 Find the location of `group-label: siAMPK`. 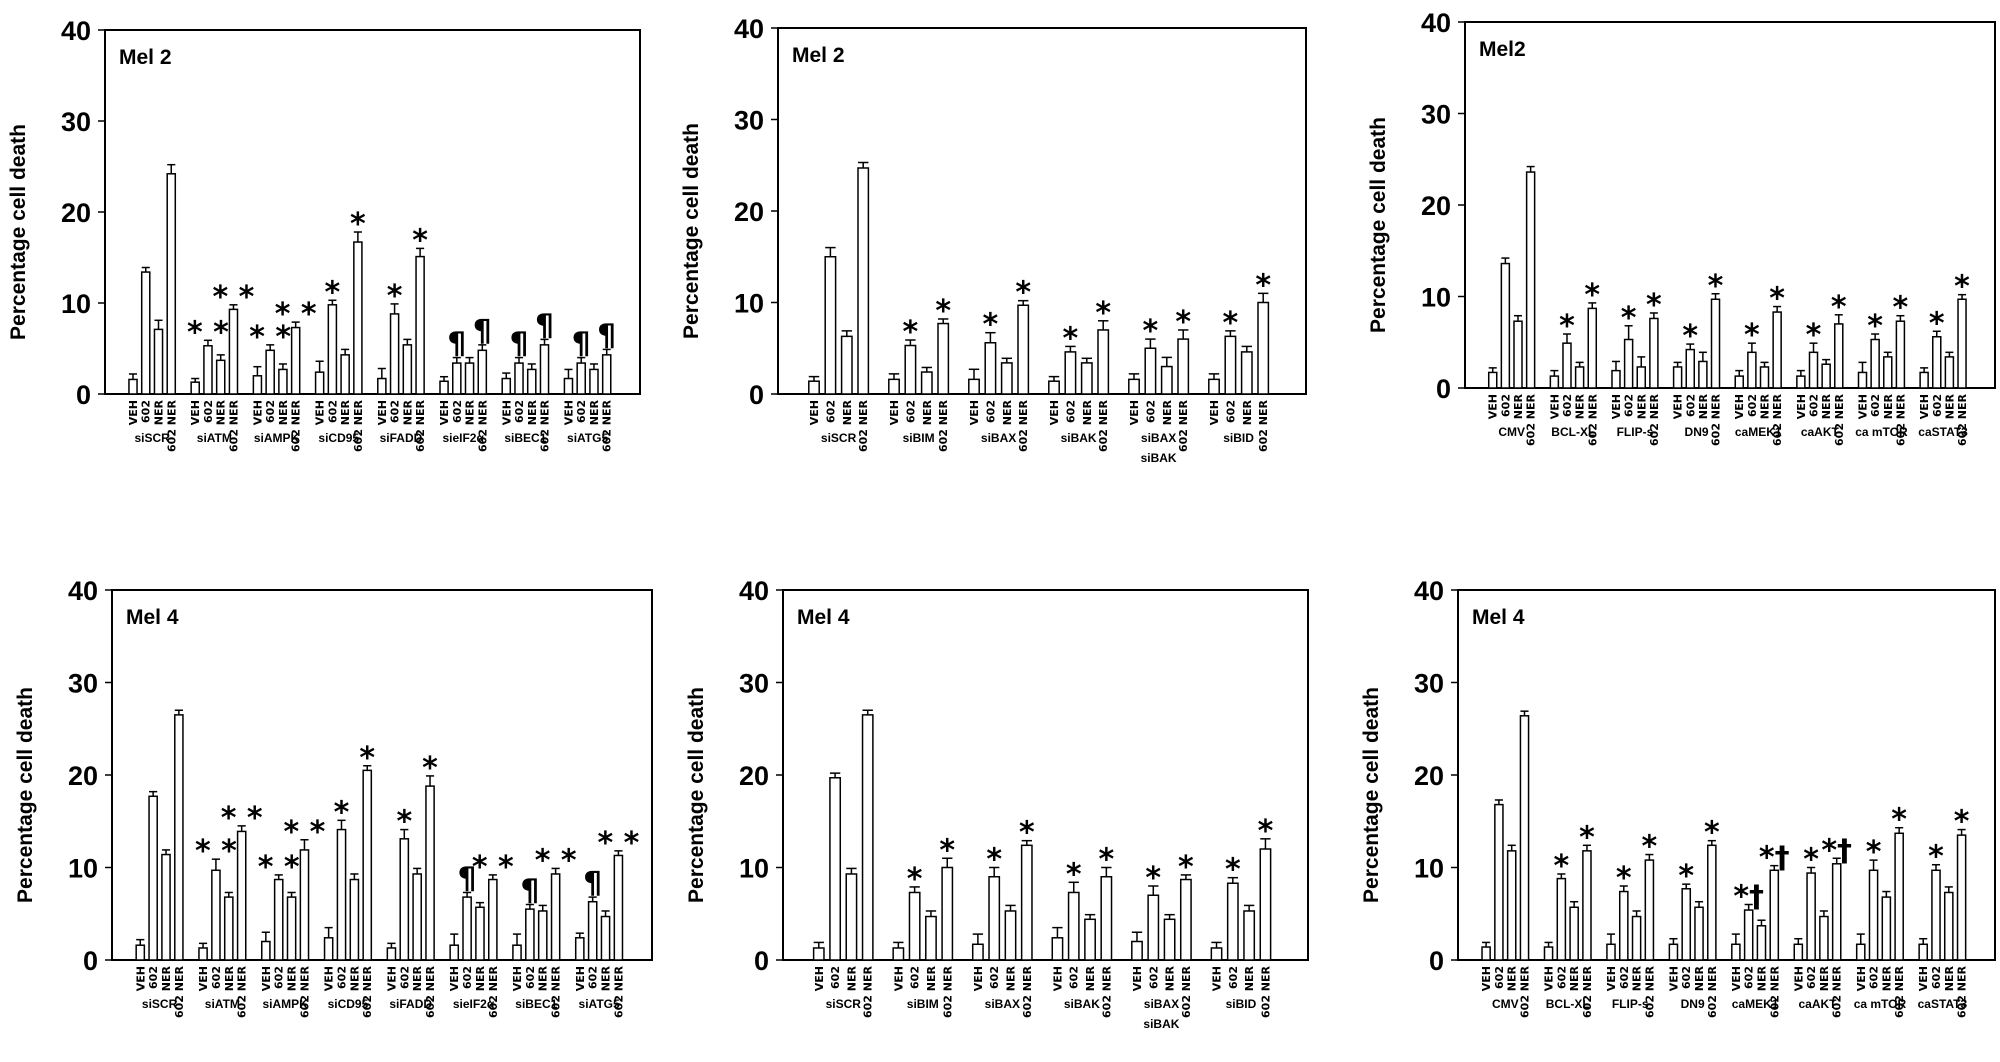

group-label: siAMPK is located at coordinates (277, 438).